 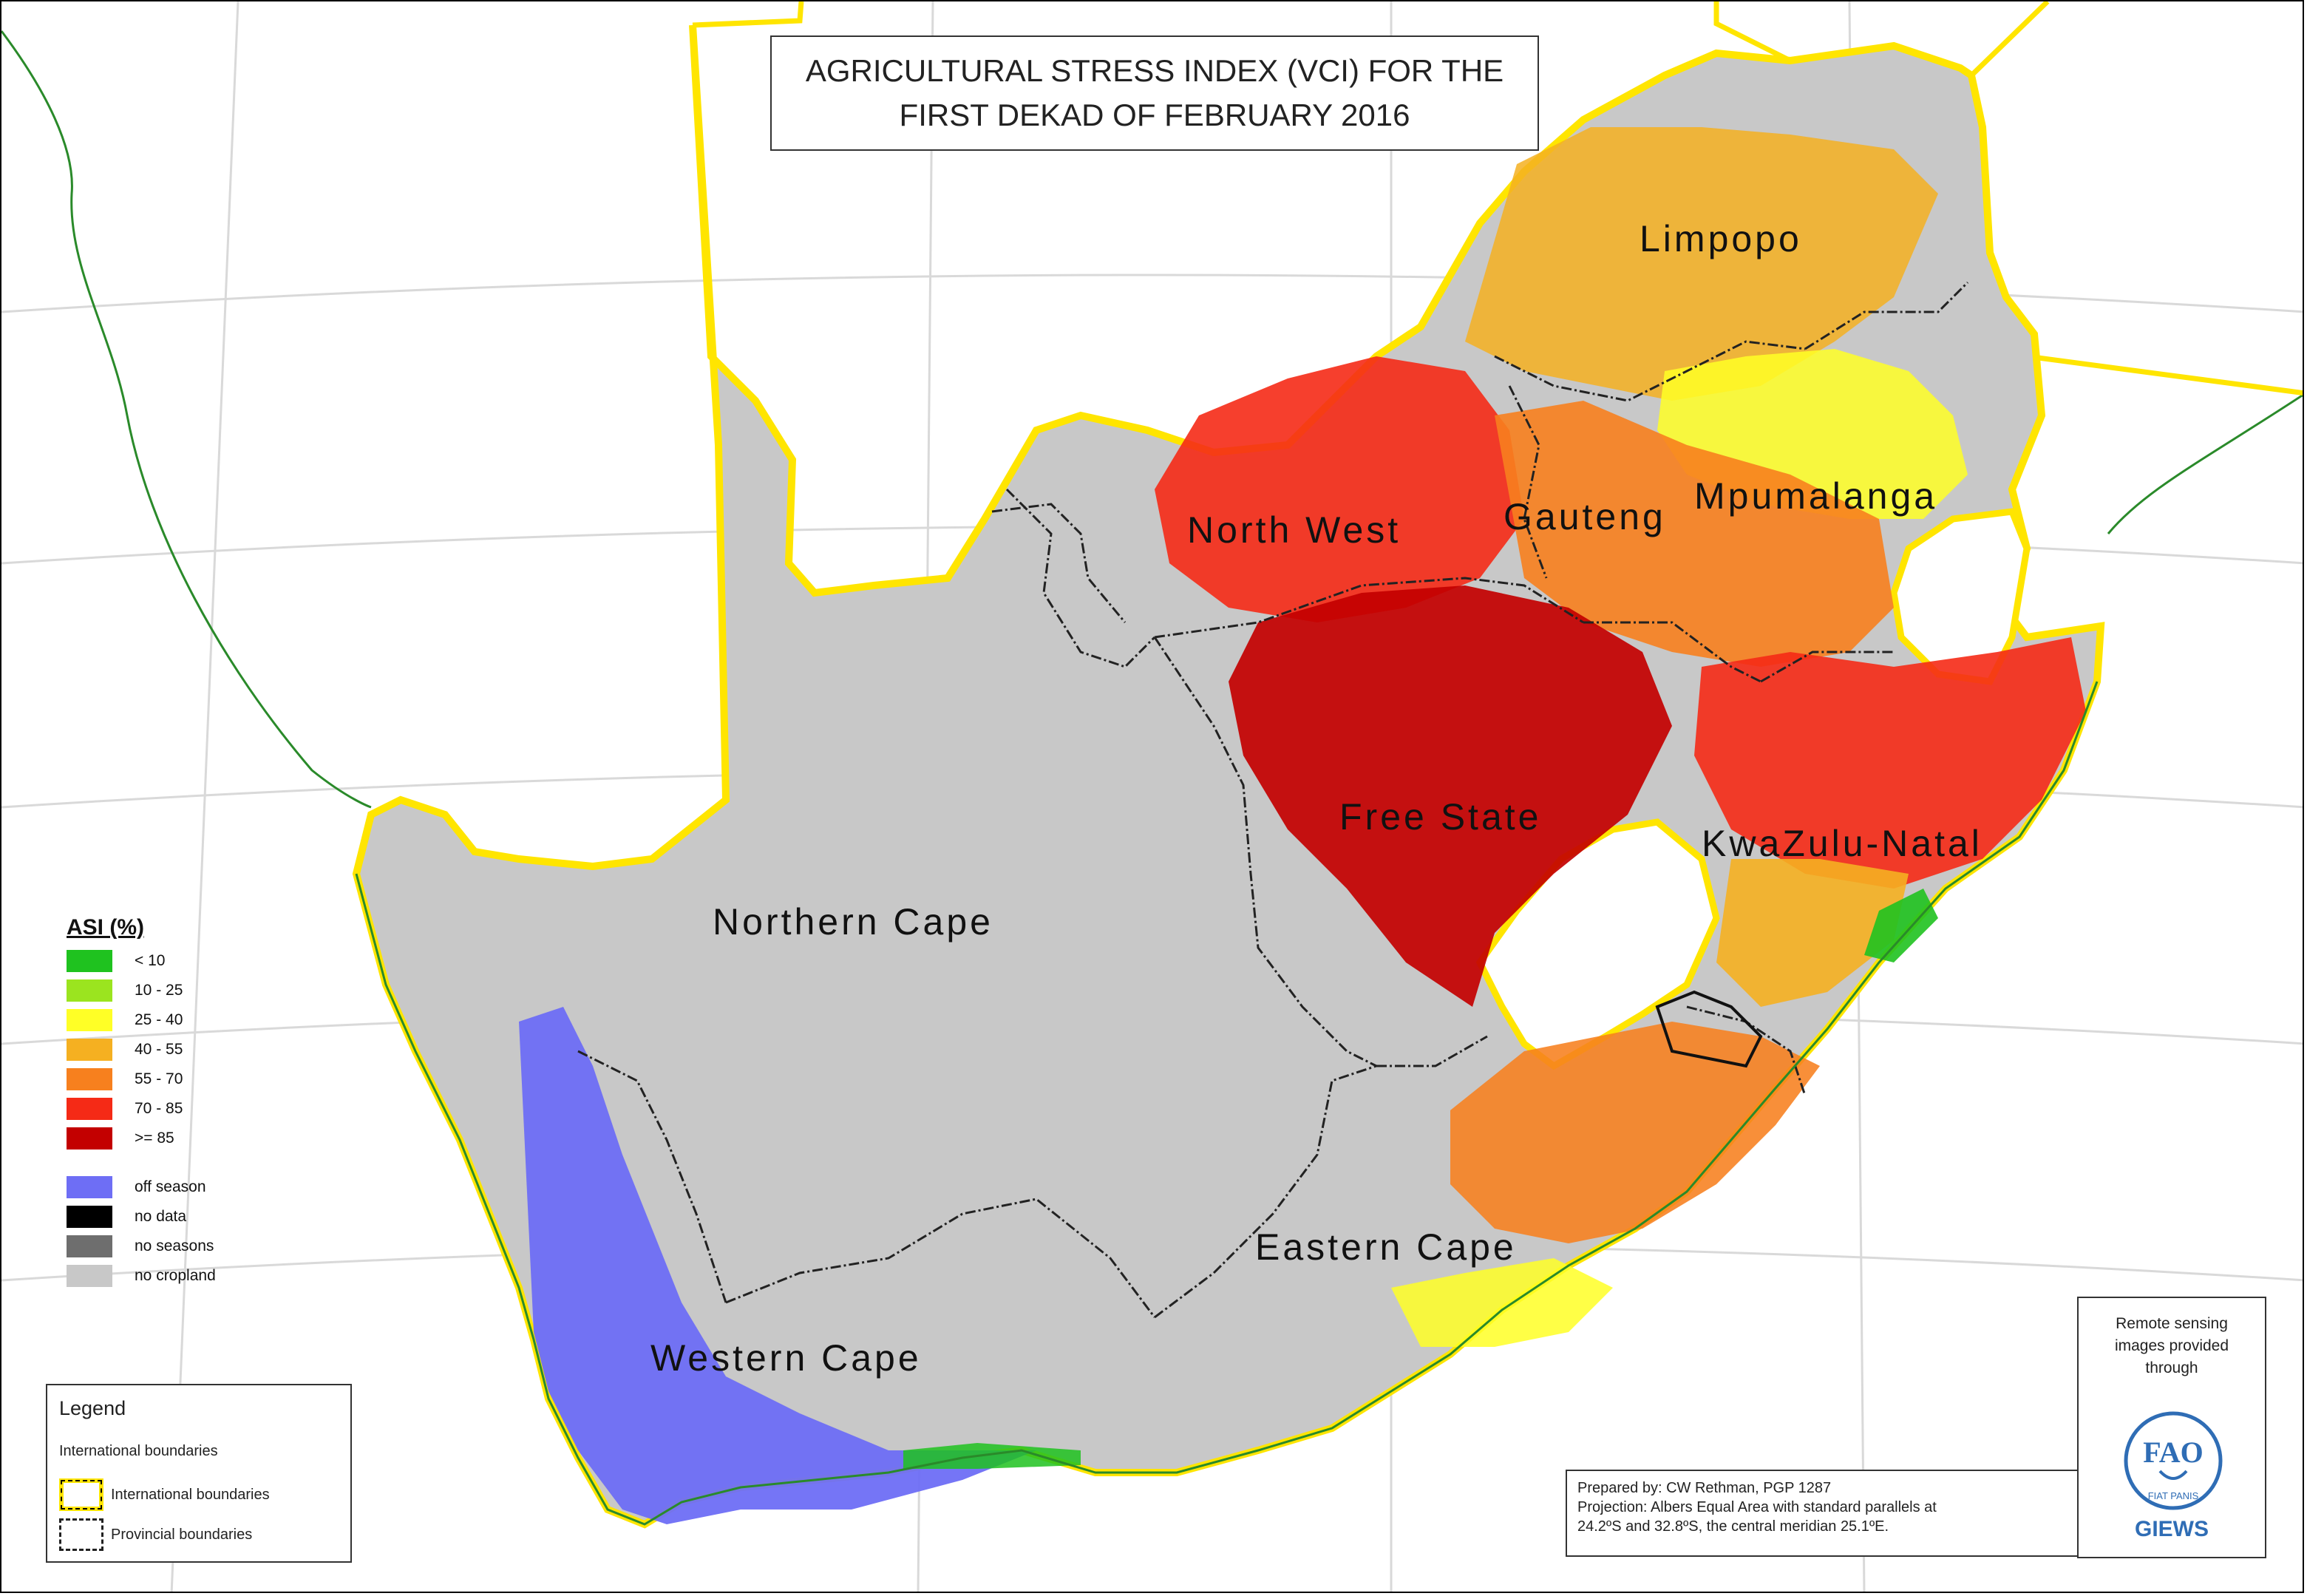 What do you see at coordinates (182, 1535) in the screenshot?
I see `legend-item-provincial-label: Provincial boundaries` at bounding box center [182, 1535].